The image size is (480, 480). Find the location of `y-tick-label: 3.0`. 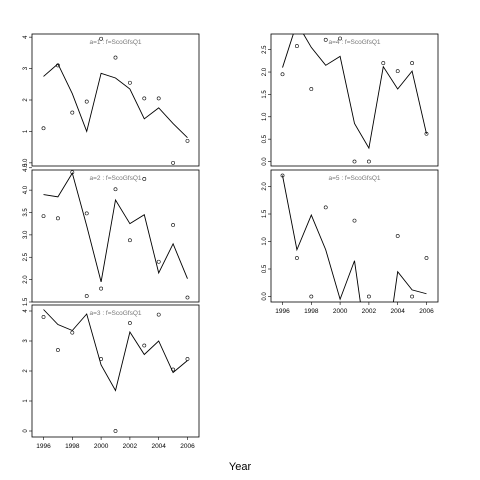

y-tick-label: 3.0 is located at coordinates (26, 234).